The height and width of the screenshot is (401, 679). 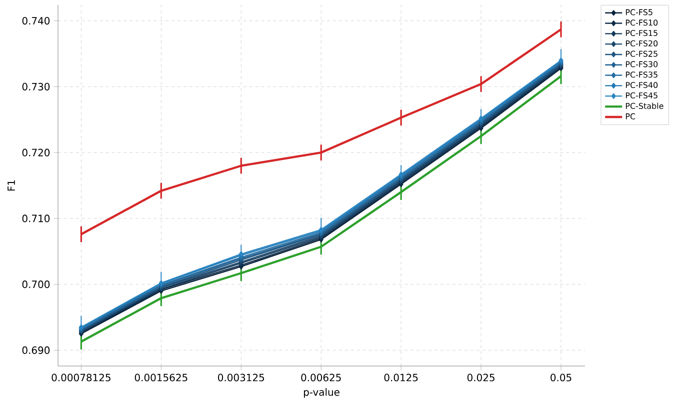 I want to click on x-tick-label: 0.003125, so click(x=241, y=378).